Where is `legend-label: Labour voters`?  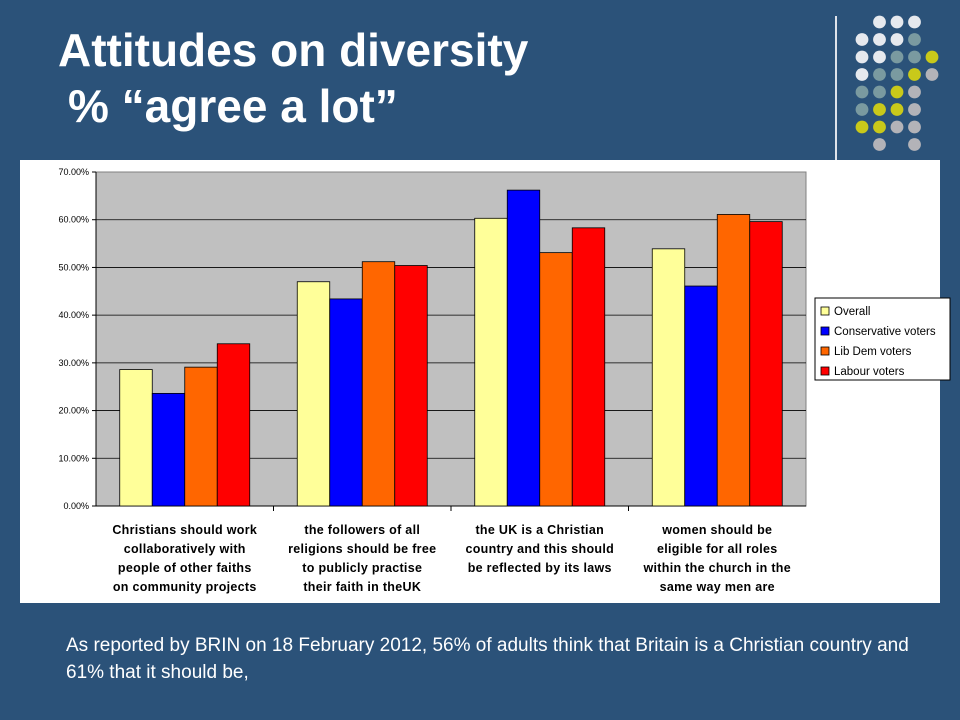 legend-label: Labour voters is located at coordinates (869, 372).